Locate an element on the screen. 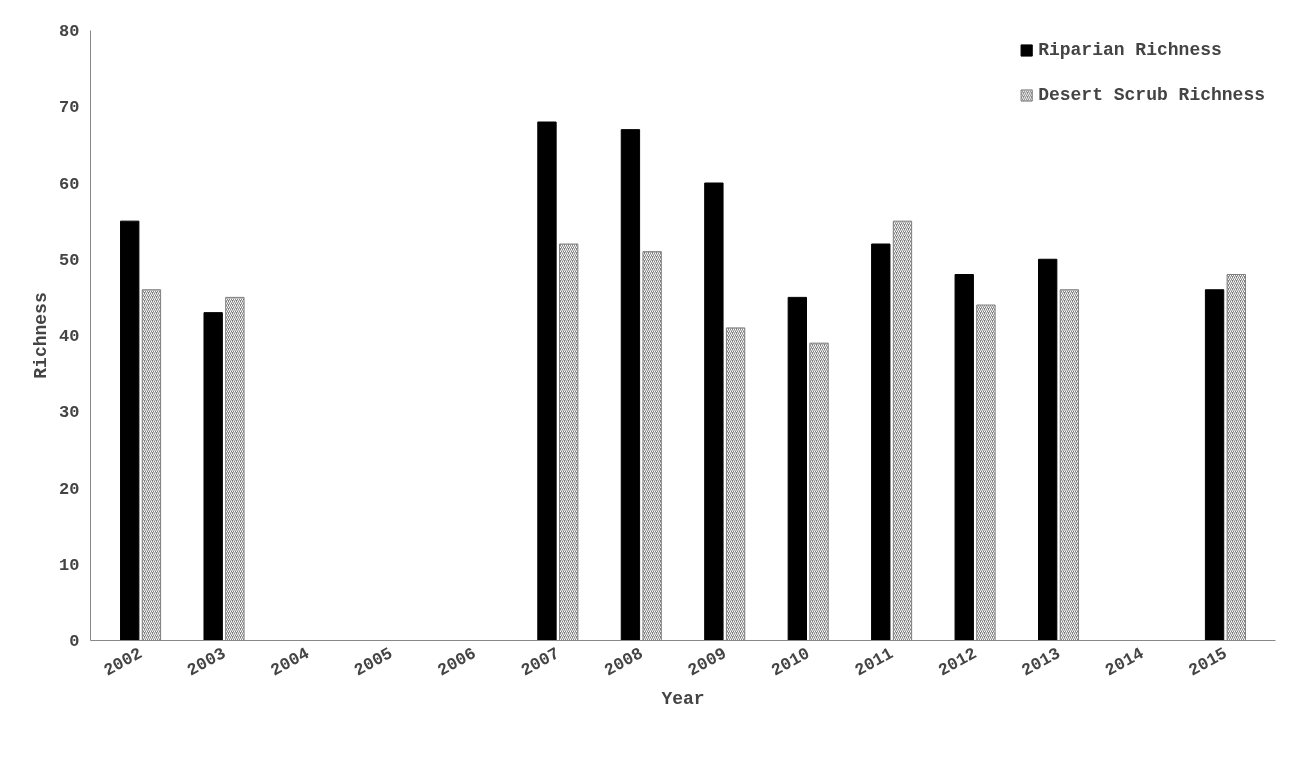 This screenshot has height=759, width=1291. x-tick-label: 2008 is located at coordinates (624, 662).